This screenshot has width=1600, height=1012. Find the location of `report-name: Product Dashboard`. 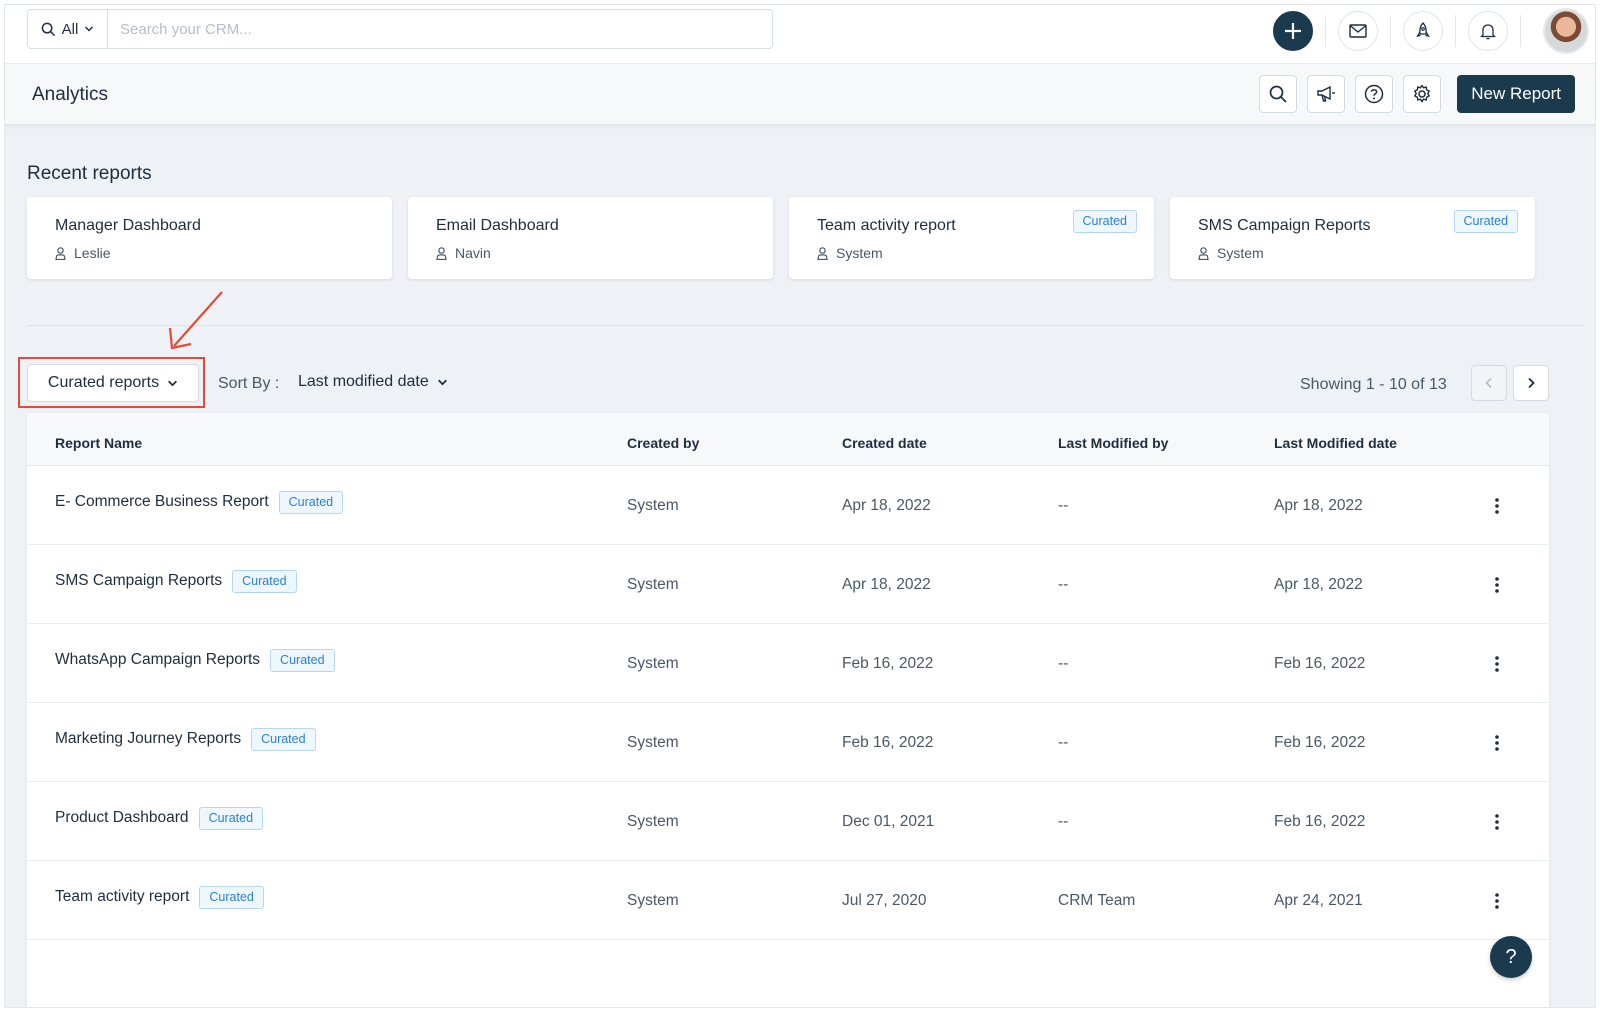

report-name: Product Dashboard is located at coordinates (122, 818).